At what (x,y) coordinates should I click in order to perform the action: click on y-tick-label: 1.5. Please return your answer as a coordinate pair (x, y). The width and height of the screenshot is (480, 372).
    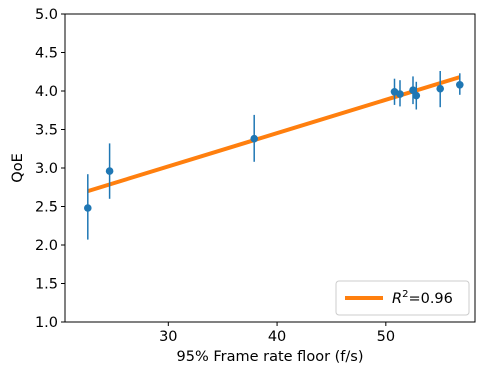
    Looking at the image, I should click on (46, 285).